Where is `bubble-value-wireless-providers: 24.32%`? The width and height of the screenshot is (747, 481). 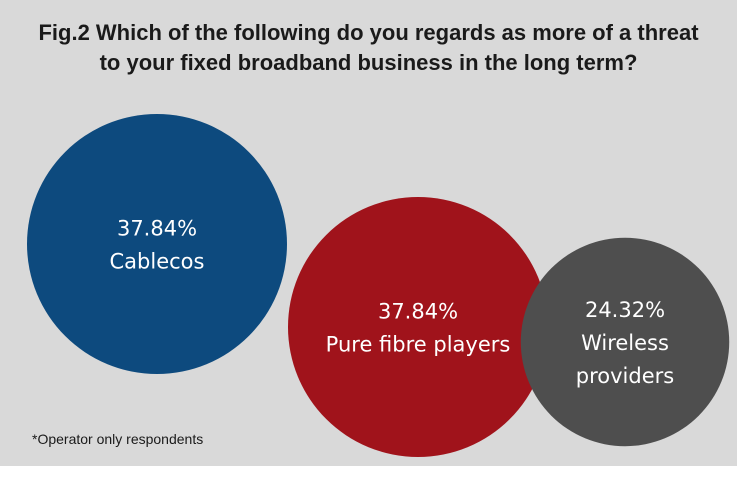 bubble-value-wireless-providers: 24.32% is located at coordinates (625, 310).